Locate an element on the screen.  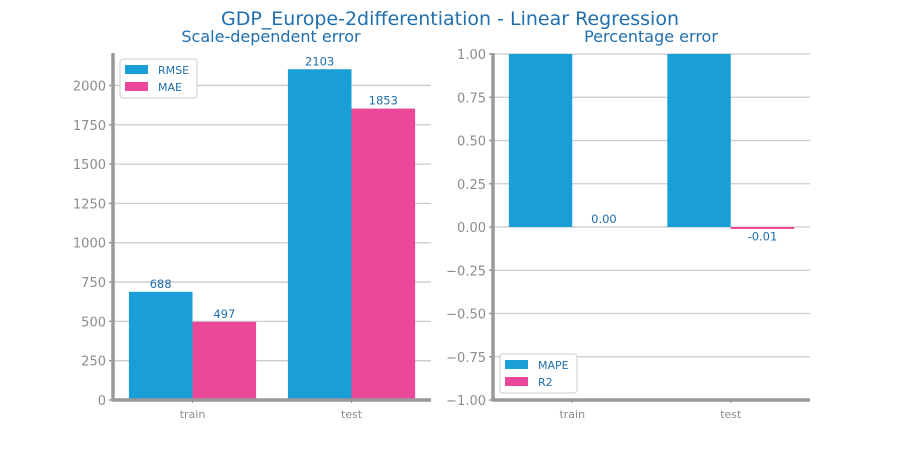
chart-1-y-tick-label: 1000 is located at coordinates (89, 244).